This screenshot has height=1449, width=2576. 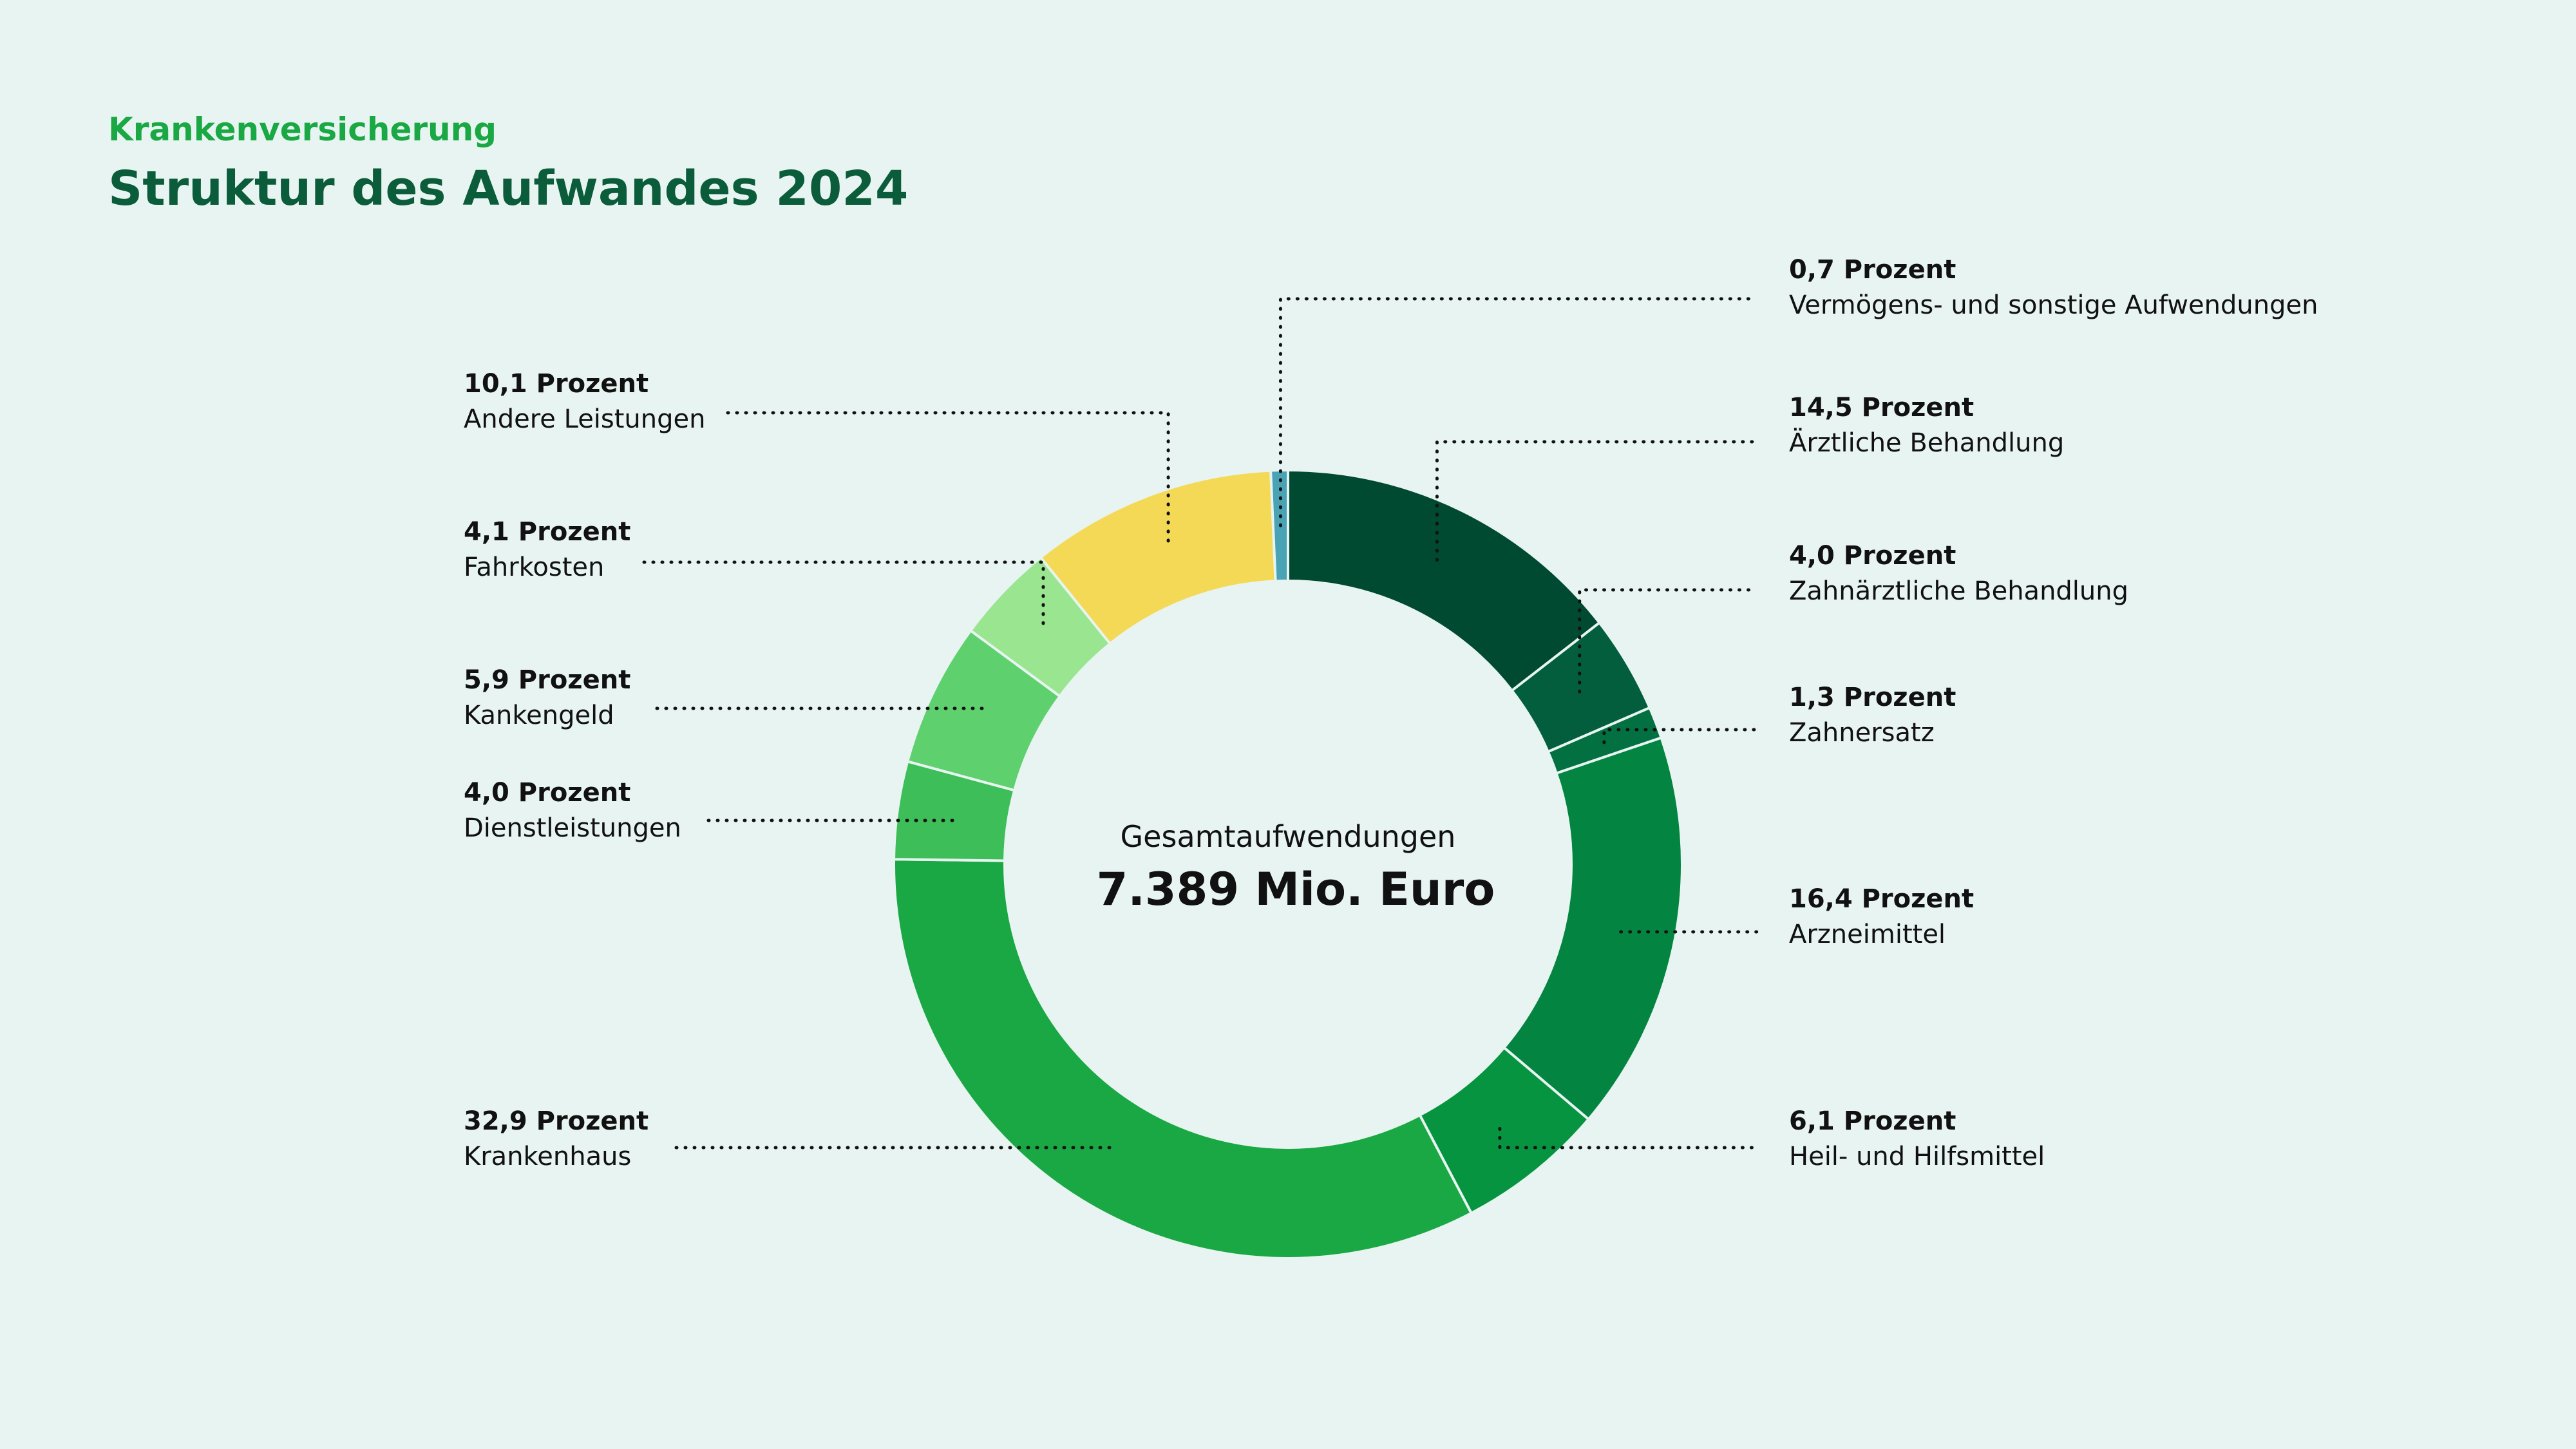 I want to click on slice-name-label: Andere Leistungen, so click(x=585, y=419).